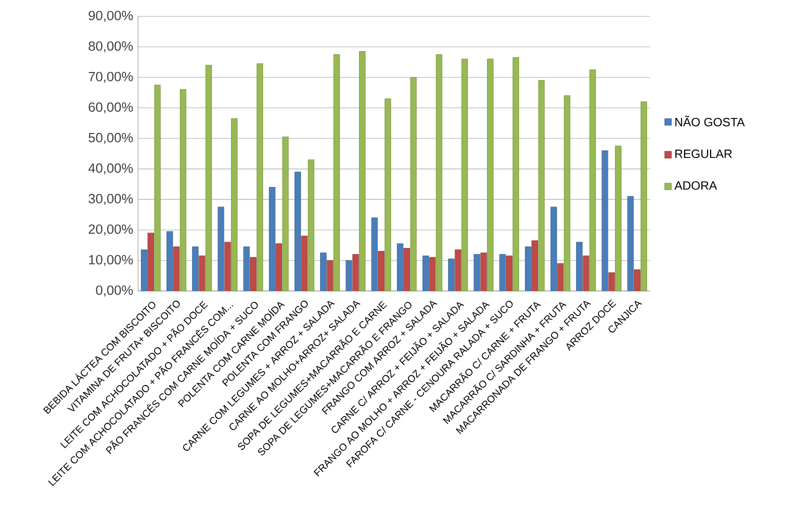 Image resolution: width=800 pixels, height=532 pixels. I want to click on y-tick-label: 0,00%, so click(114, 291).